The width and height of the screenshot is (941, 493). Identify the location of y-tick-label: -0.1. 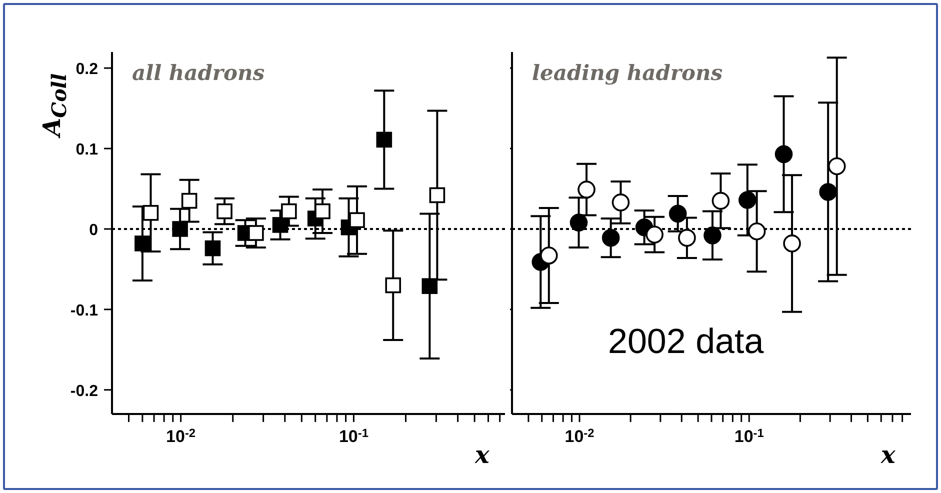
(84, 311).